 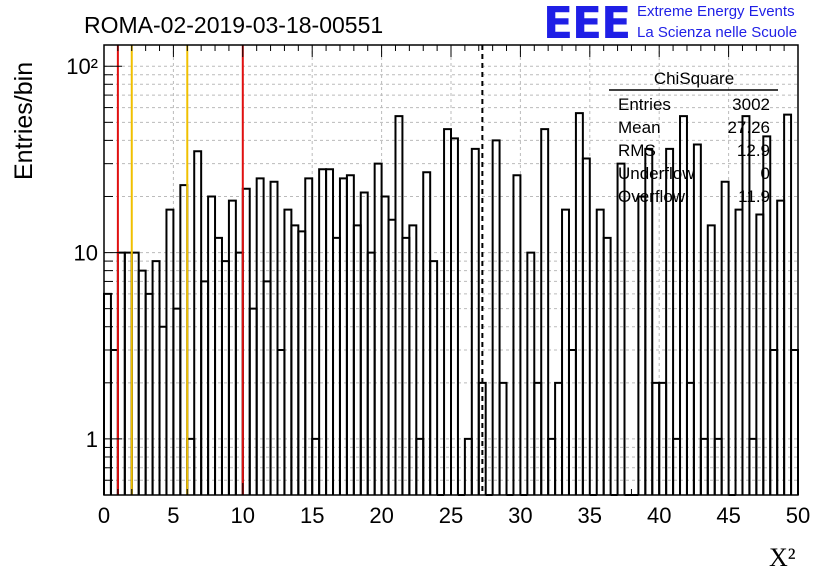 I want to click on stats-label-rms: RMS, so click(x=637, y=150).